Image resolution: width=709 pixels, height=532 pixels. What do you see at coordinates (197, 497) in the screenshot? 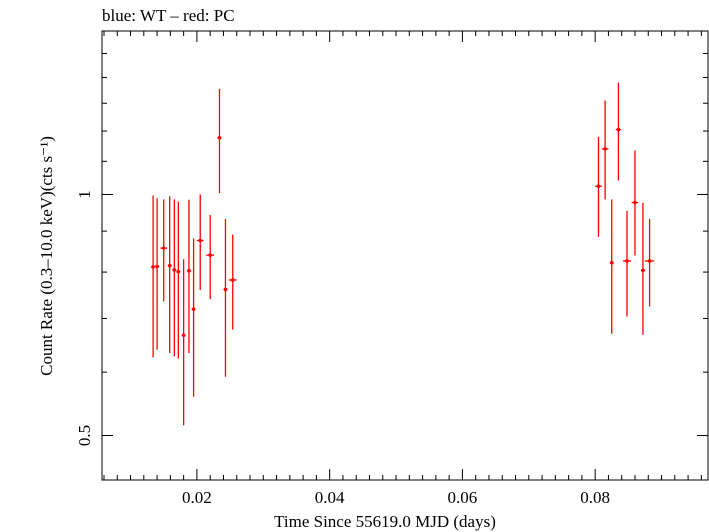
I see `x-tick-label: 0.02` at bounding box center [197, 497].